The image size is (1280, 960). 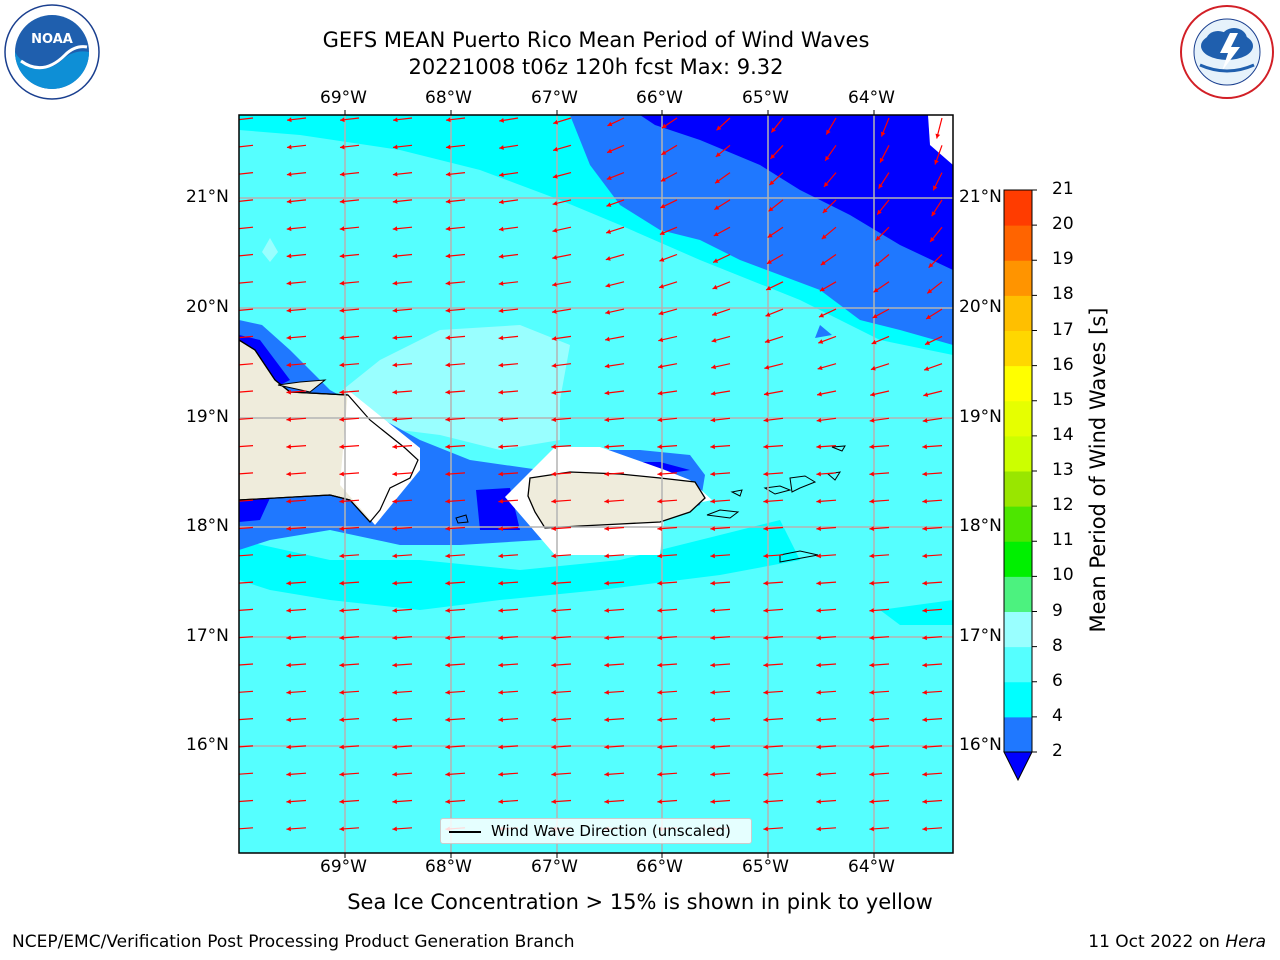 What do you see at coordinates (52, 39) in the screenshot?
I see `noaa-logo-text: NOAA` at bounding box center [52, 39].